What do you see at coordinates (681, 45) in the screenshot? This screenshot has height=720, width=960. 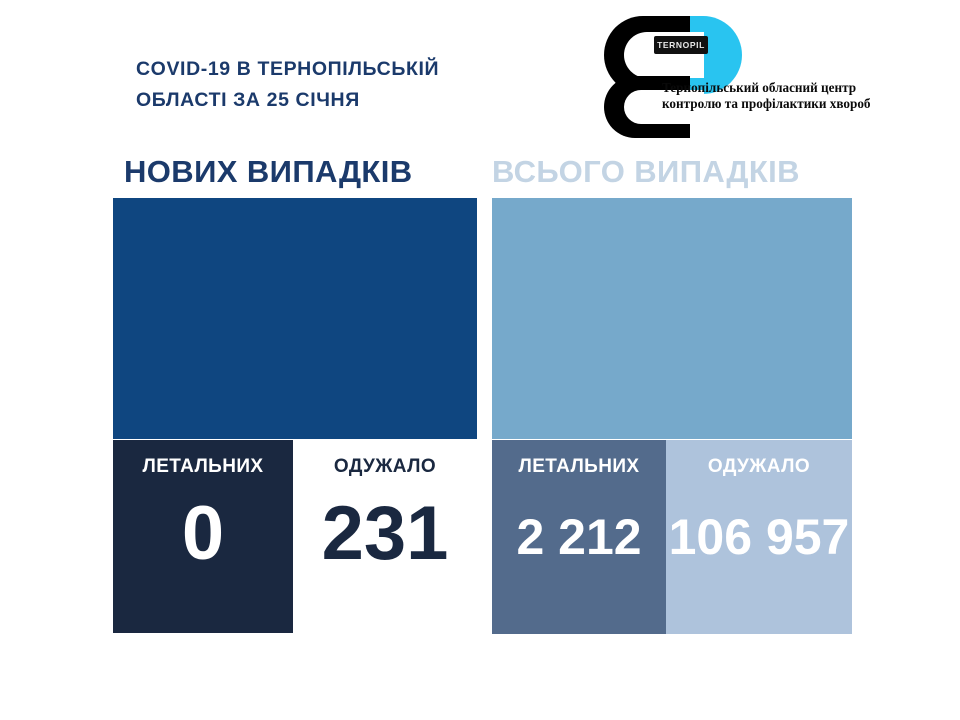 I see `logo-city-badge: TERNOPIL` at bounding box center [681, 45].